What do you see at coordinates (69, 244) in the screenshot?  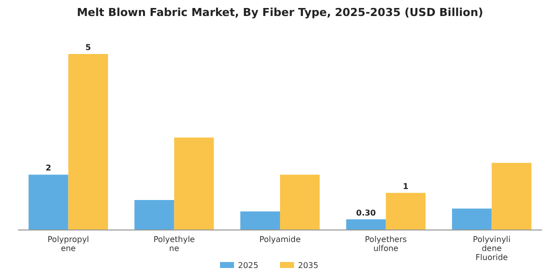 I see `x-tick-label: Polypropylene` at bounding box center [69, 244].